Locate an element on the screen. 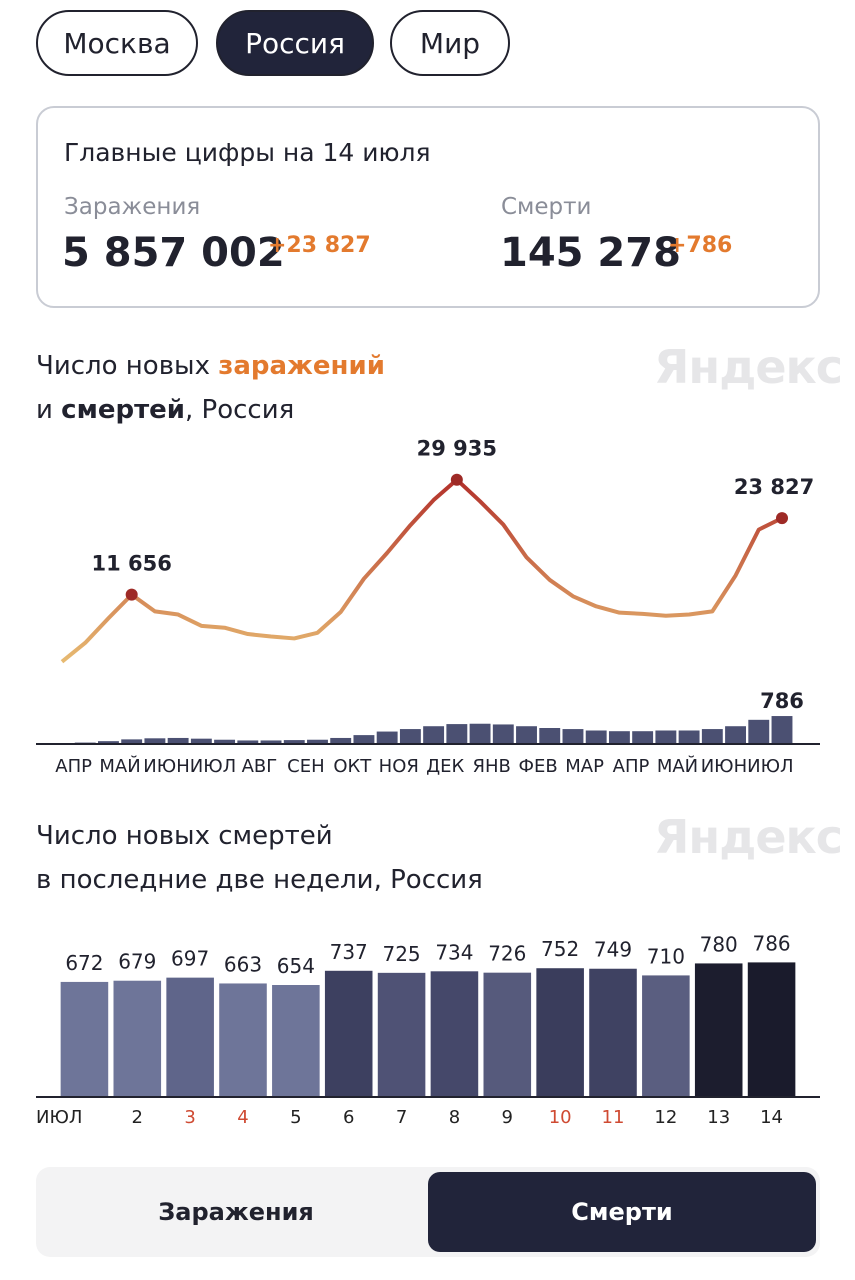 The height and width of the screenshot is (1280, 855). x-tick-label: ФЕВ is located at coordinates (538, 766).